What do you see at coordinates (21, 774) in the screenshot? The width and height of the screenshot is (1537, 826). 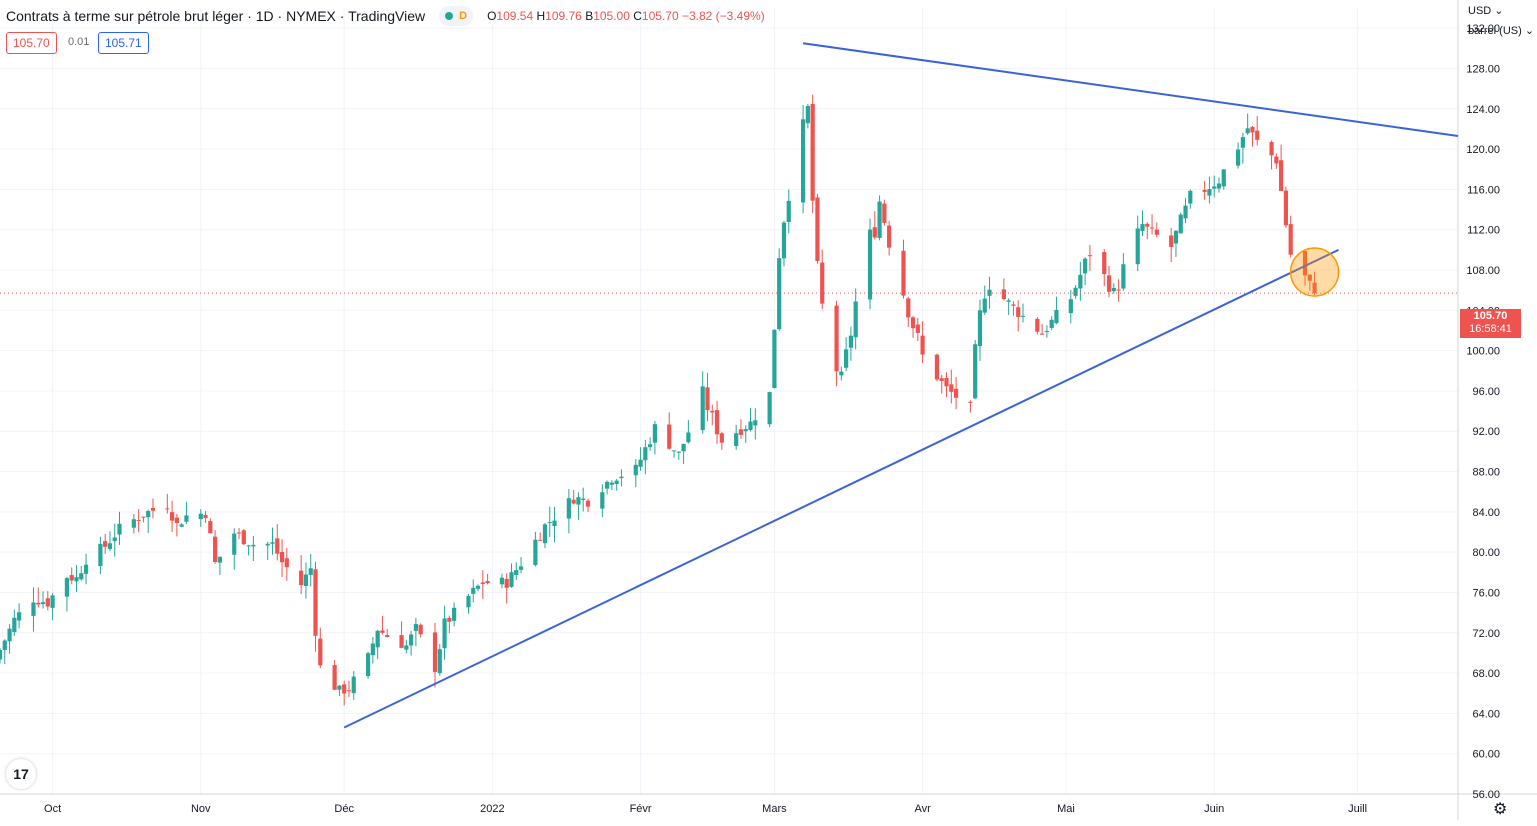 I see `tradingview-logo-icon: 17` at bounding box center [21, 774].